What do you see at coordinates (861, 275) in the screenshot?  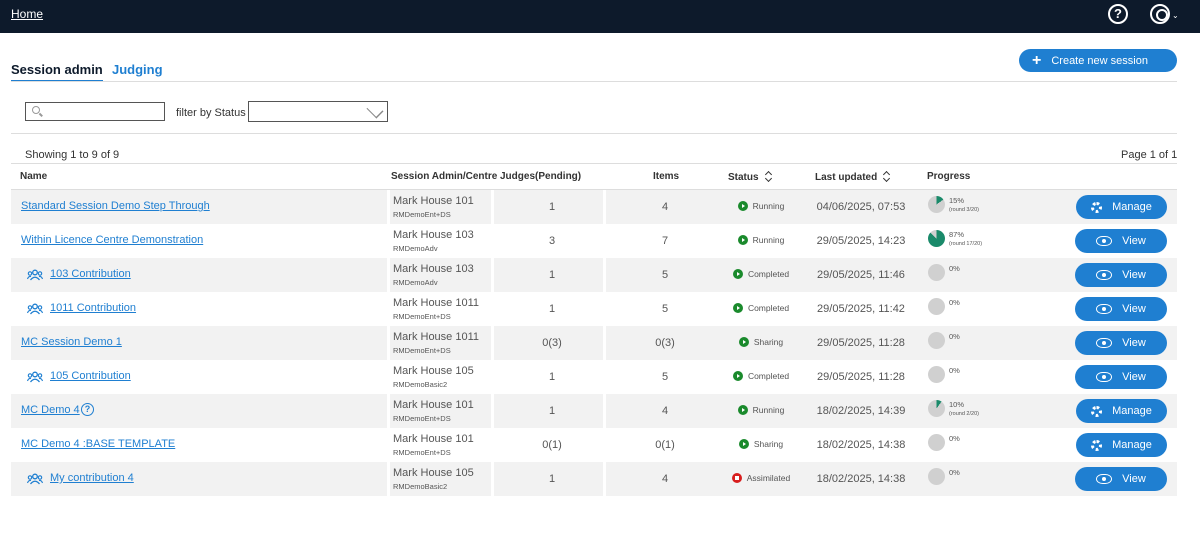 I see `last-updated: 29/05/2025, 11:46` at bounding box center [861, 275].